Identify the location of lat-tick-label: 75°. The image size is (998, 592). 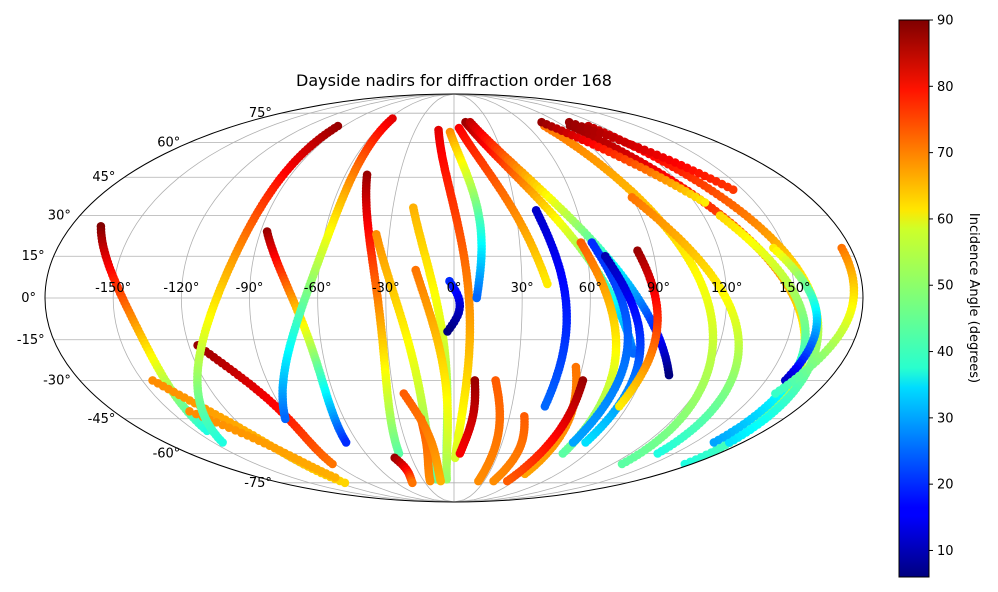
(260, 113).